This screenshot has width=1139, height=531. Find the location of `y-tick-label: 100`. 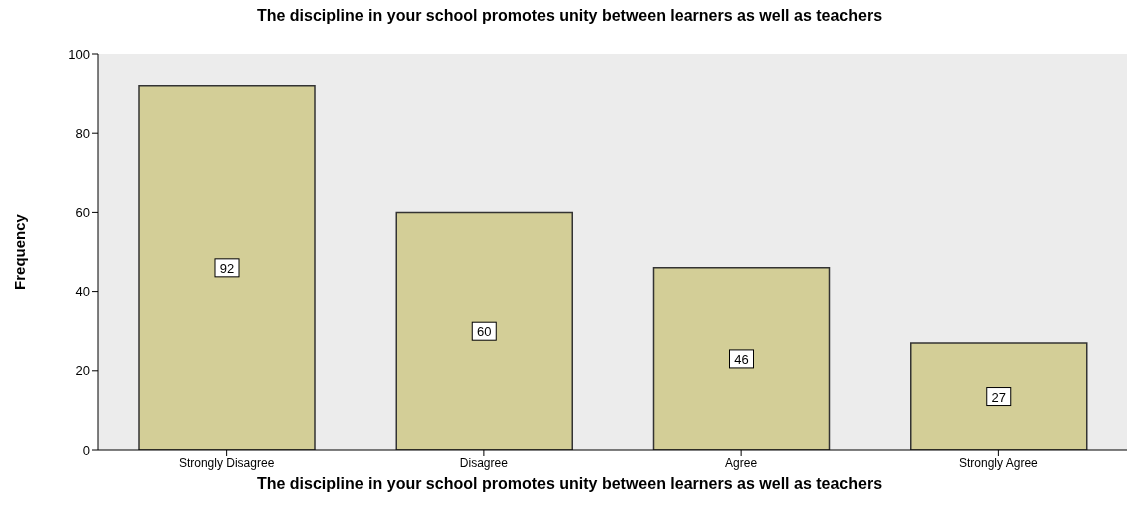

y-tick-label: 100 is located at coordinates (79, 54).